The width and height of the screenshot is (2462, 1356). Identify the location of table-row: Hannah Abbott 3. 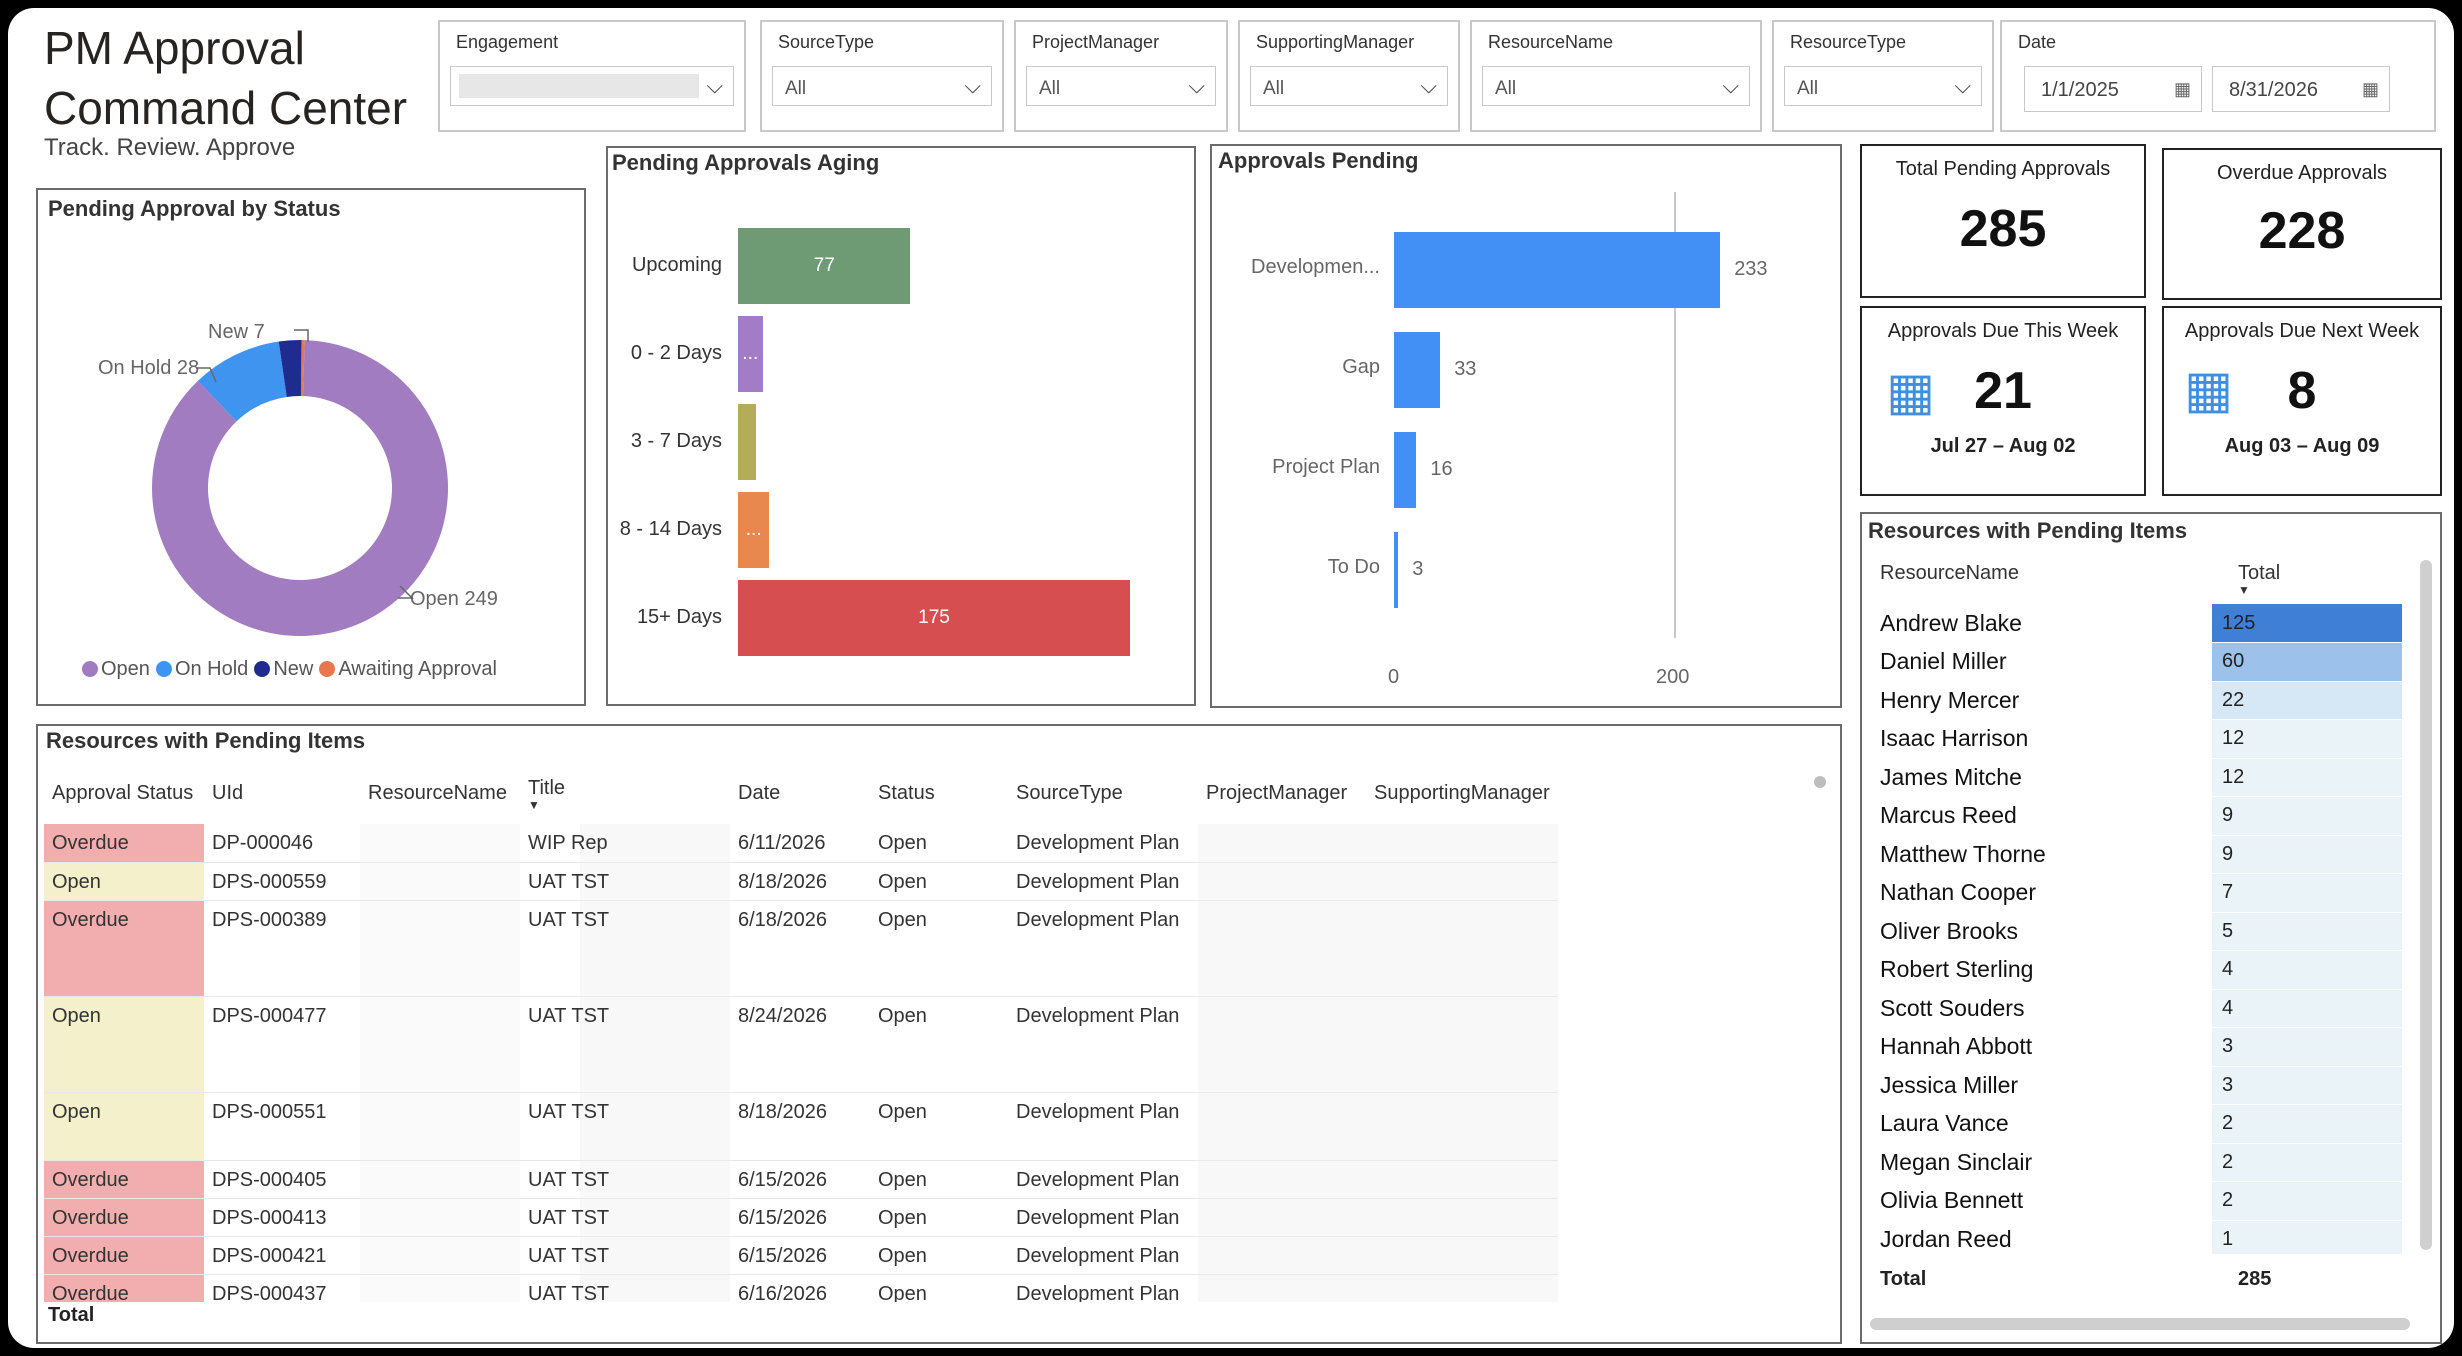
(2132, 1047).